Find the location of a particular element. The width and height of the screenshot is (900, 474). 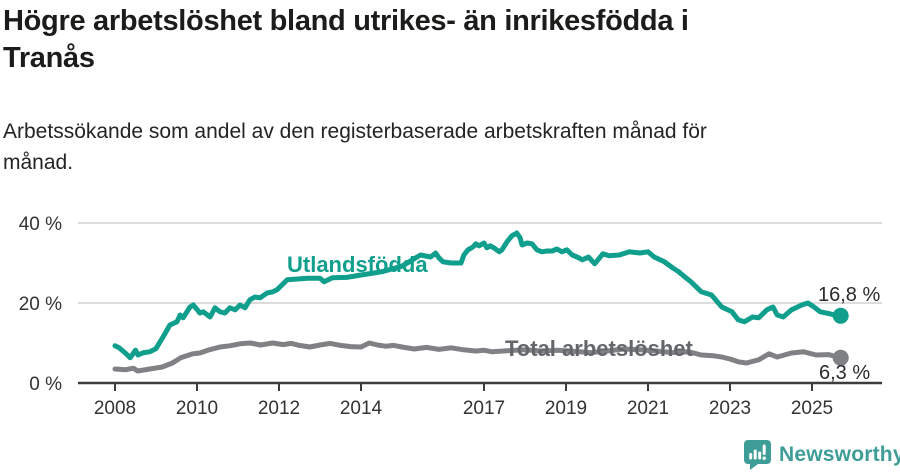

x-tick-label: 2021 is located at coordinates (648, 408).